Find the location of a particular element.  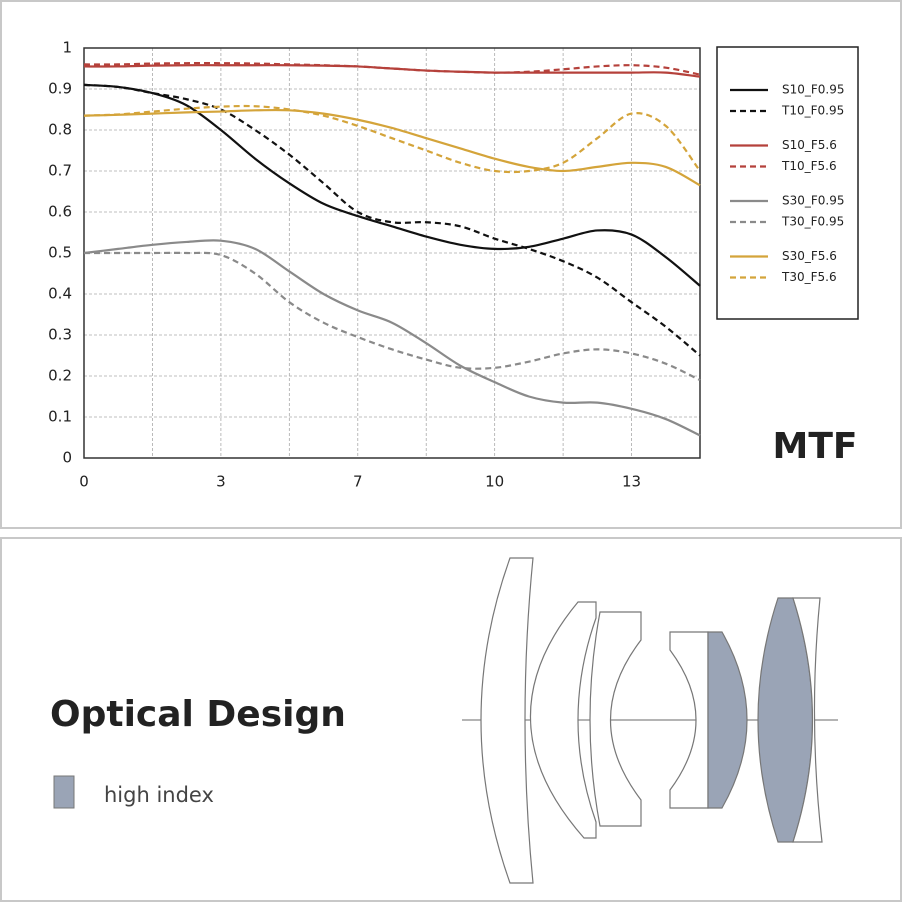

y-tick-label: 0.4 is located at coordinates (60, 294).